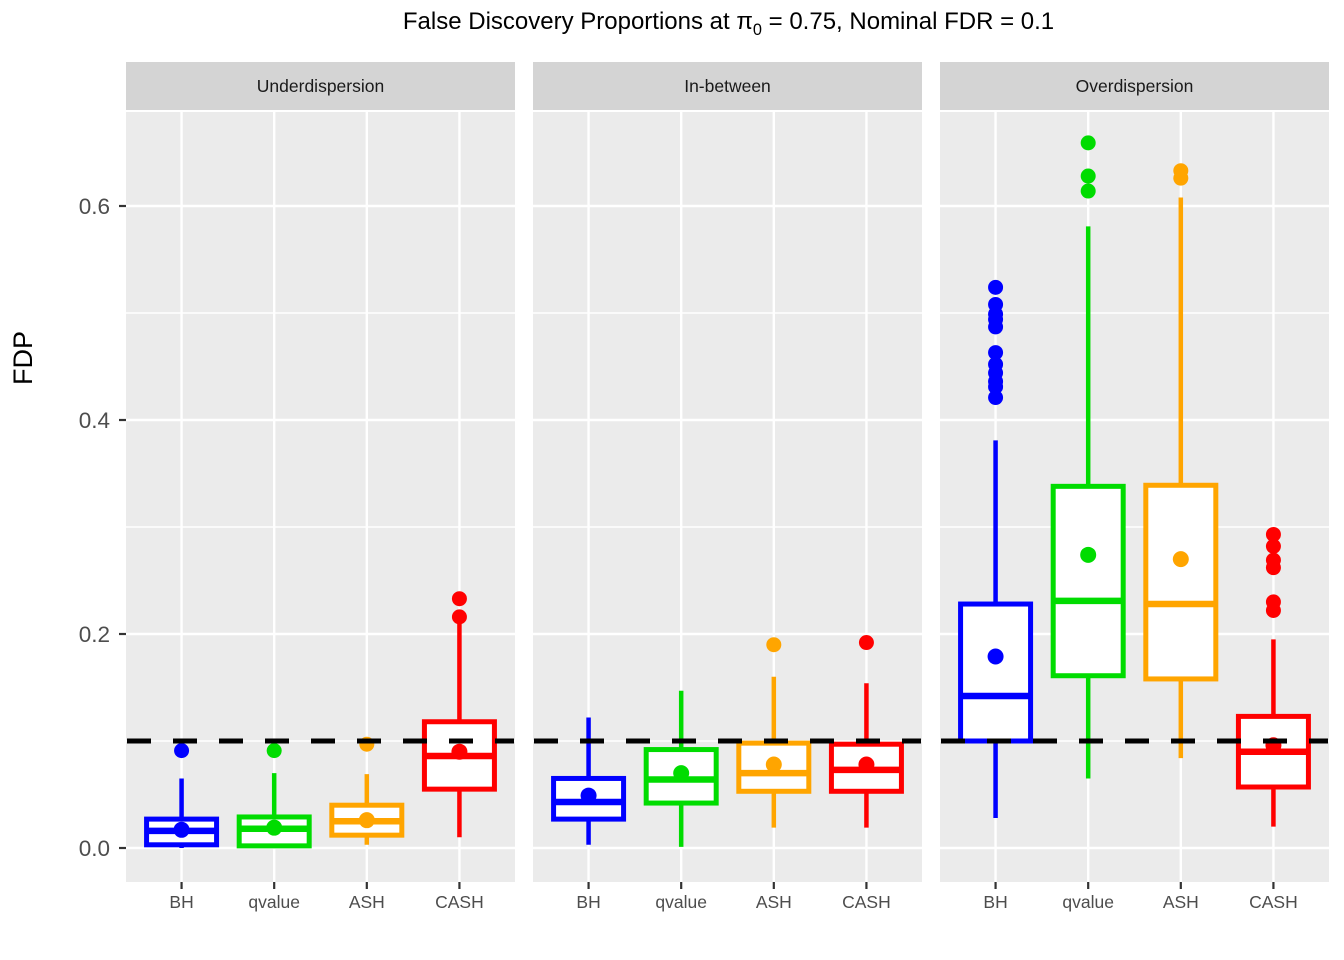 The height and width of the screenshot is (960, 1344). I want to click on outlier-dot-underdispersion-BH, so click(182, 751).